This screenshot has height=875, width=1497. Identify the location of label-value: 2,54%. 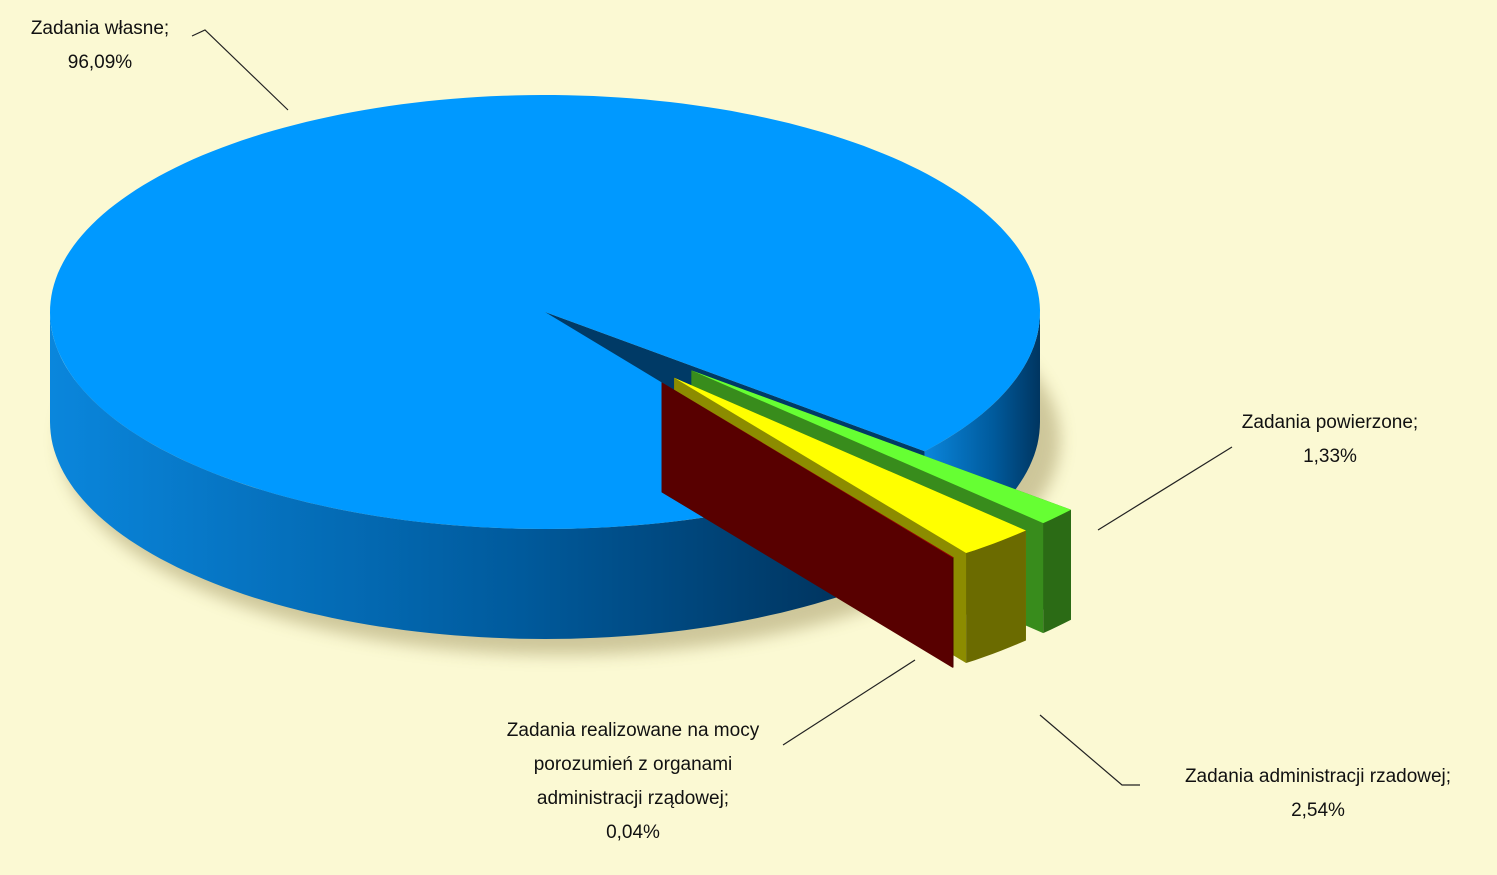
(1318, 810).